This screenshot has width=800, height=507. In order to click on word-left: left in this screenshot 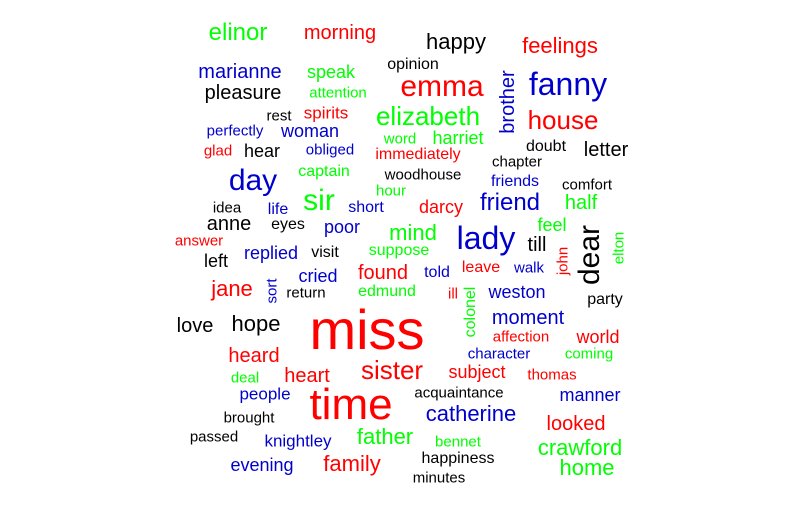, I will do `click(216, 261)`.